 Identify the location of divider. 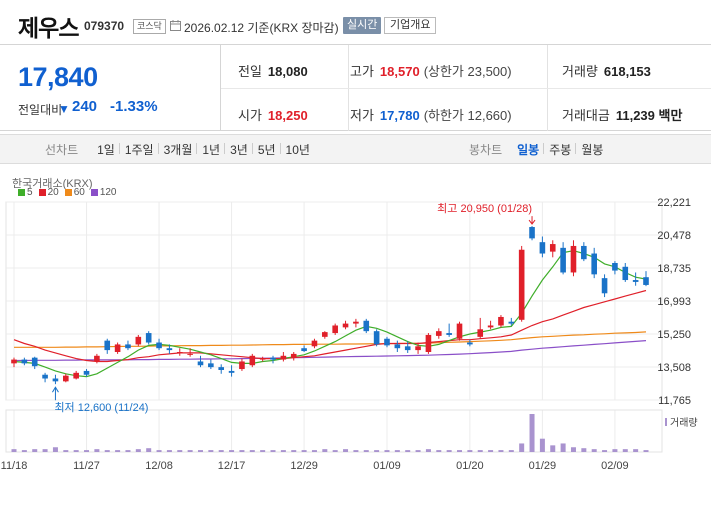
(466, 88).